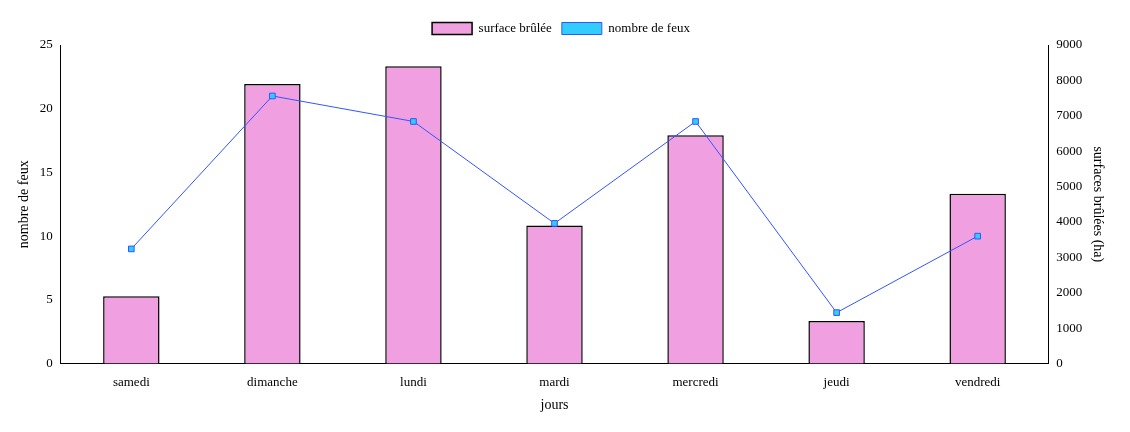  Describe the element at coordinates (24, 204) in the screenshot. I see `y-axis-title: nombre de feux` at that location.